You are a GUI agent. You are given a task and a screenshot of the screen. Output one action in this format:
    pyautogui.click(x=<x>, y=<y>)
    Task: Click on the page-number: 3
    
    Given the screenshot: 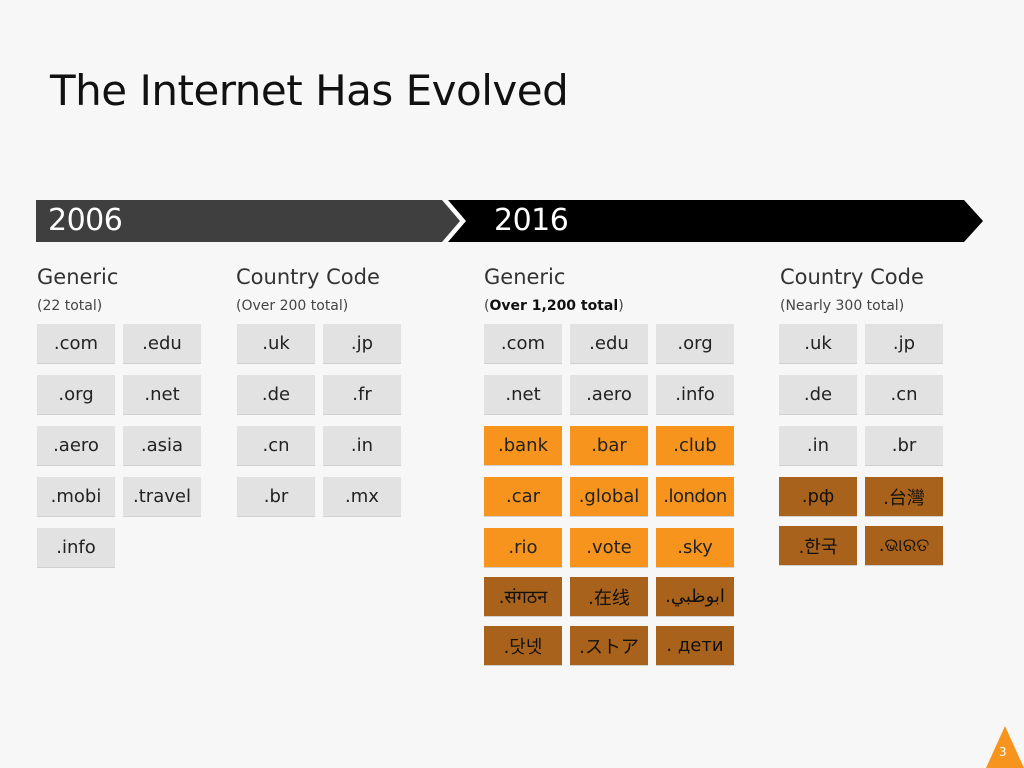 What is the action you would take?
    pyautogui.click(x=1003, y=752)
    